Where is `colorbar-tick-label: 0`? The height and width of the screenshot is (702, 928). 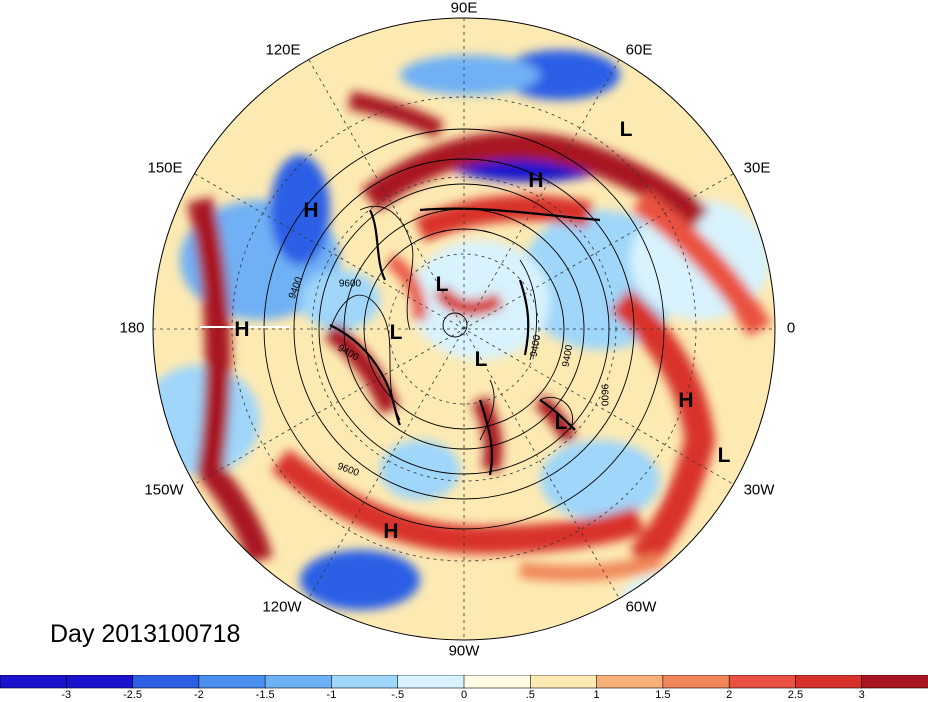
colorbar-tick-label: 0 is located at coordinates (464, 695).